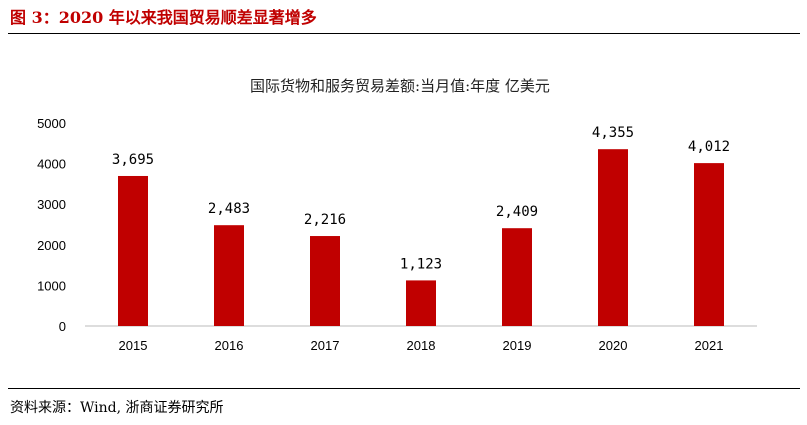 This screenshot has height=425, width=807. I want to click on figure-title: 图 3：2020 年以来我国贸易顺差显著增多, so click(163, 17).